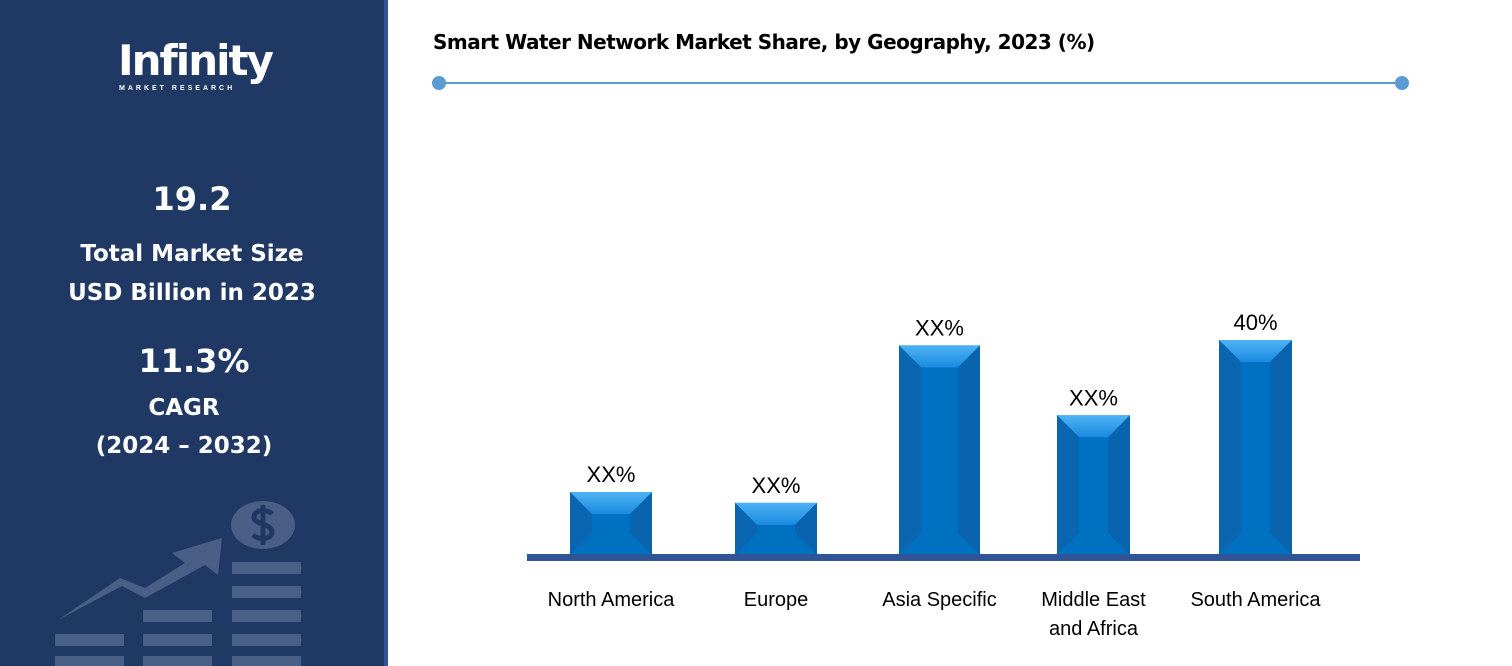 Image resolution: width=1512 pixels, height=666 pixels. What do you see at coordinates (196, 60) in the screenshot?
I see `logo: Infinity` at bounding box center [196, 60].